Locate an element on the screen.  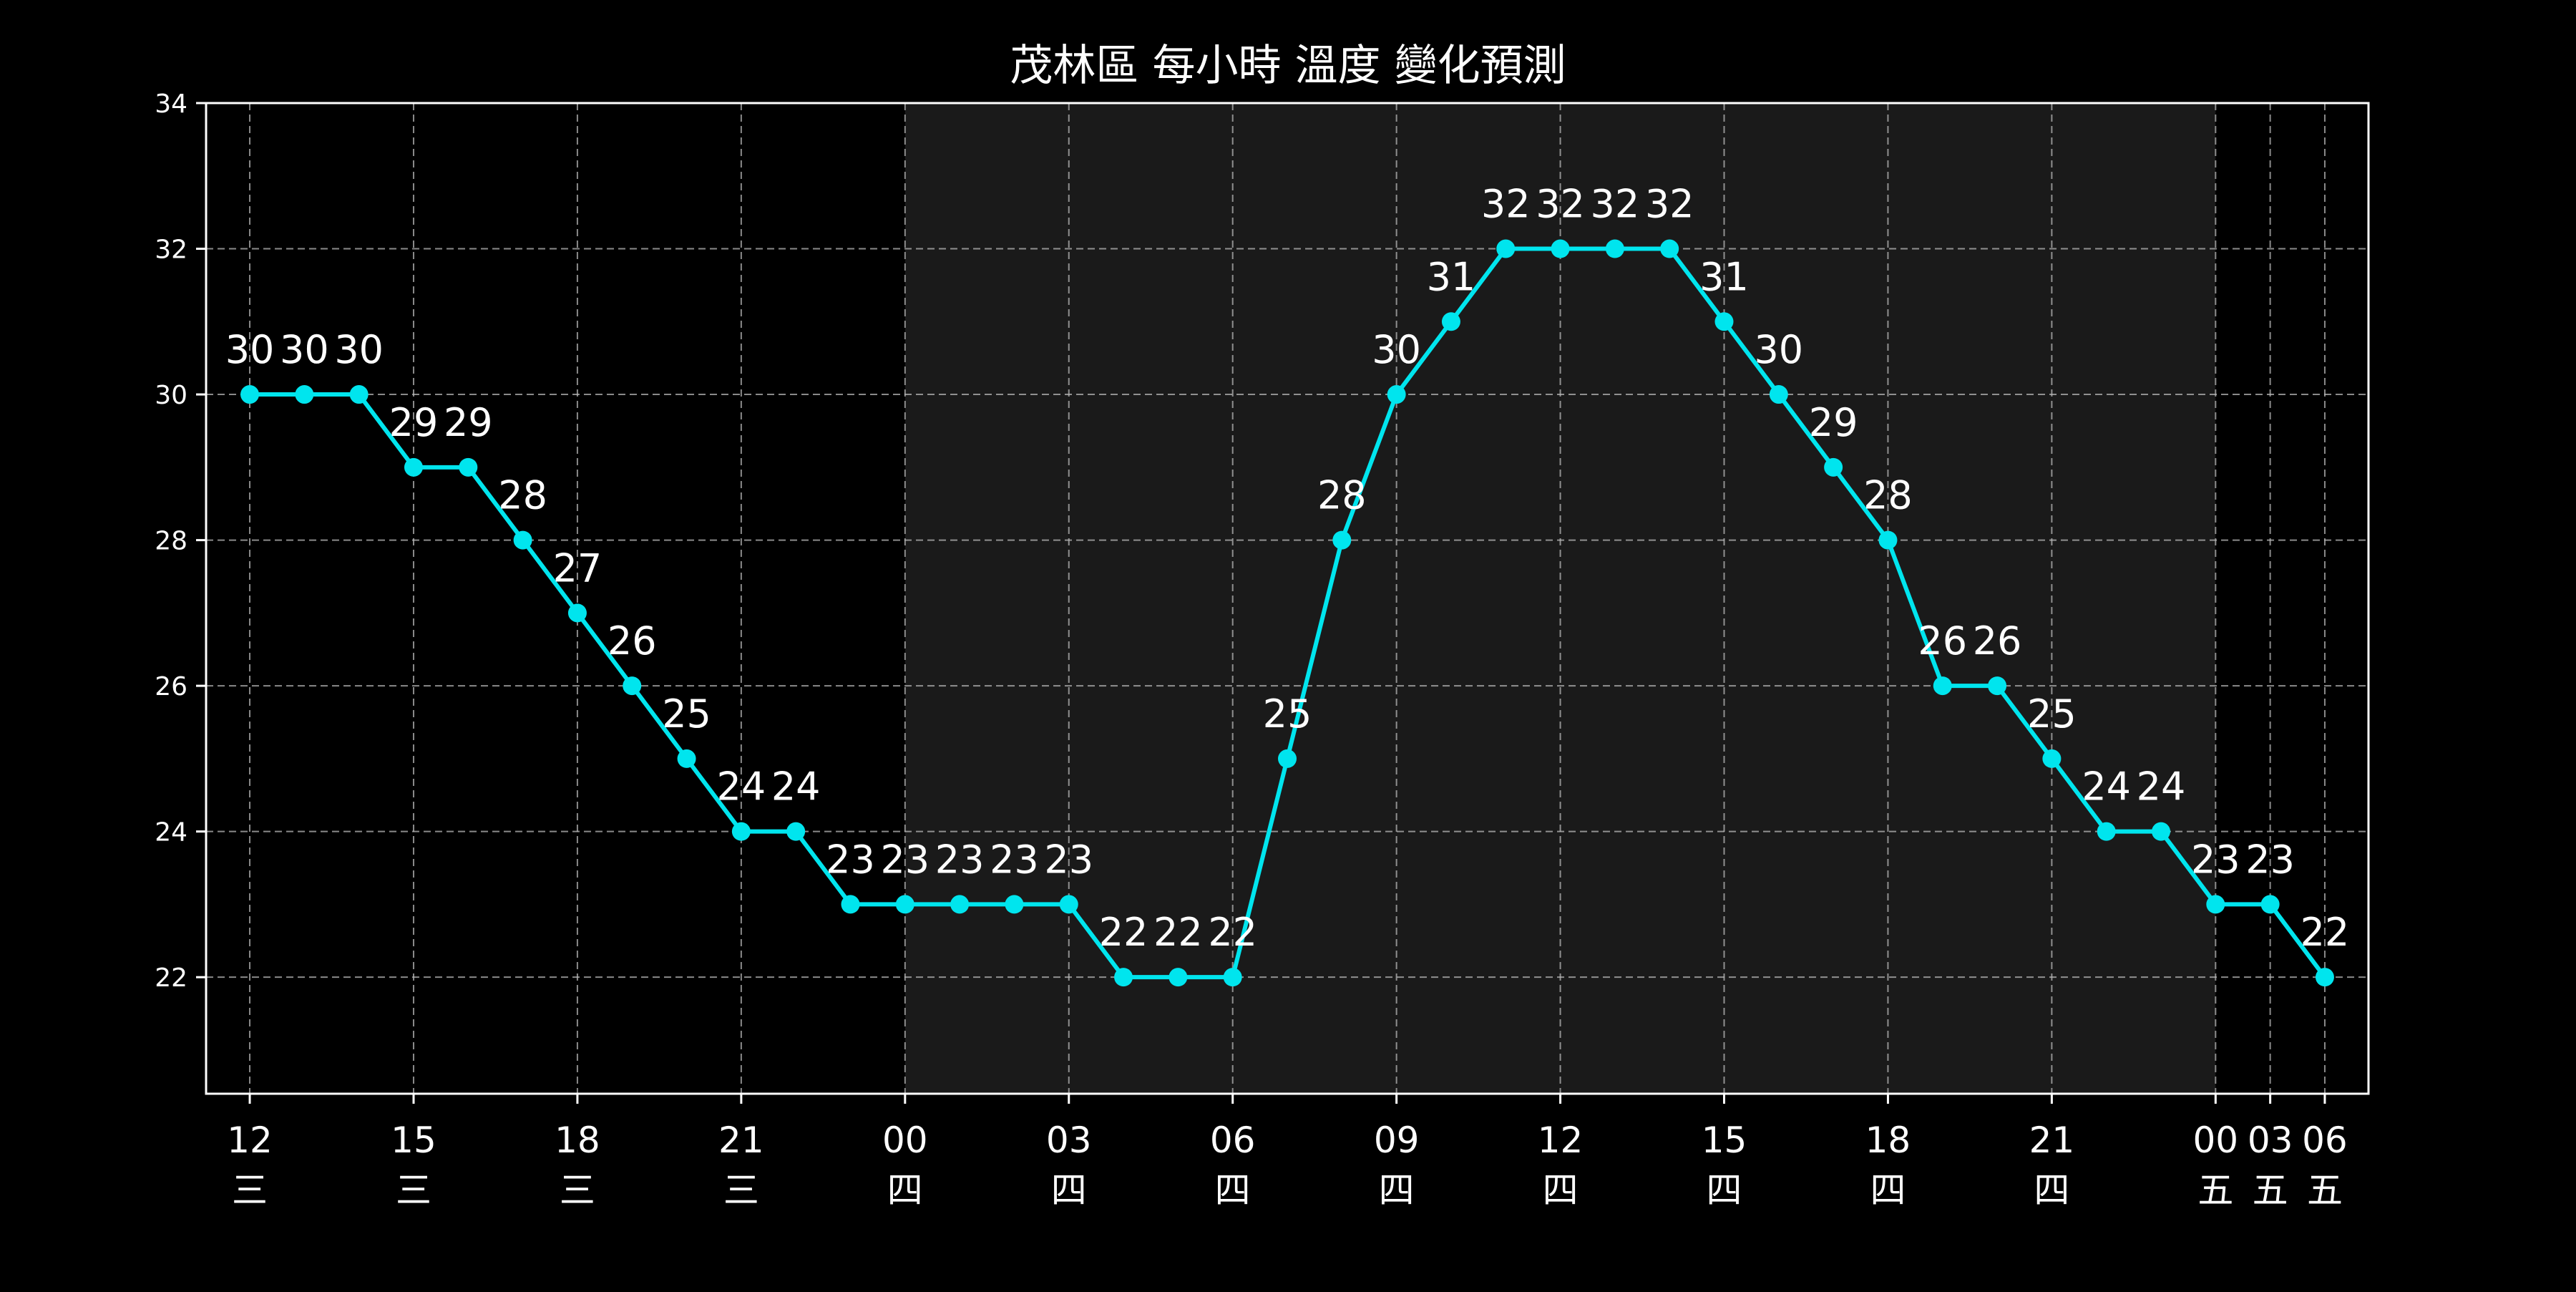
y-tick-label: 26 is located at coordinates (171, 686).